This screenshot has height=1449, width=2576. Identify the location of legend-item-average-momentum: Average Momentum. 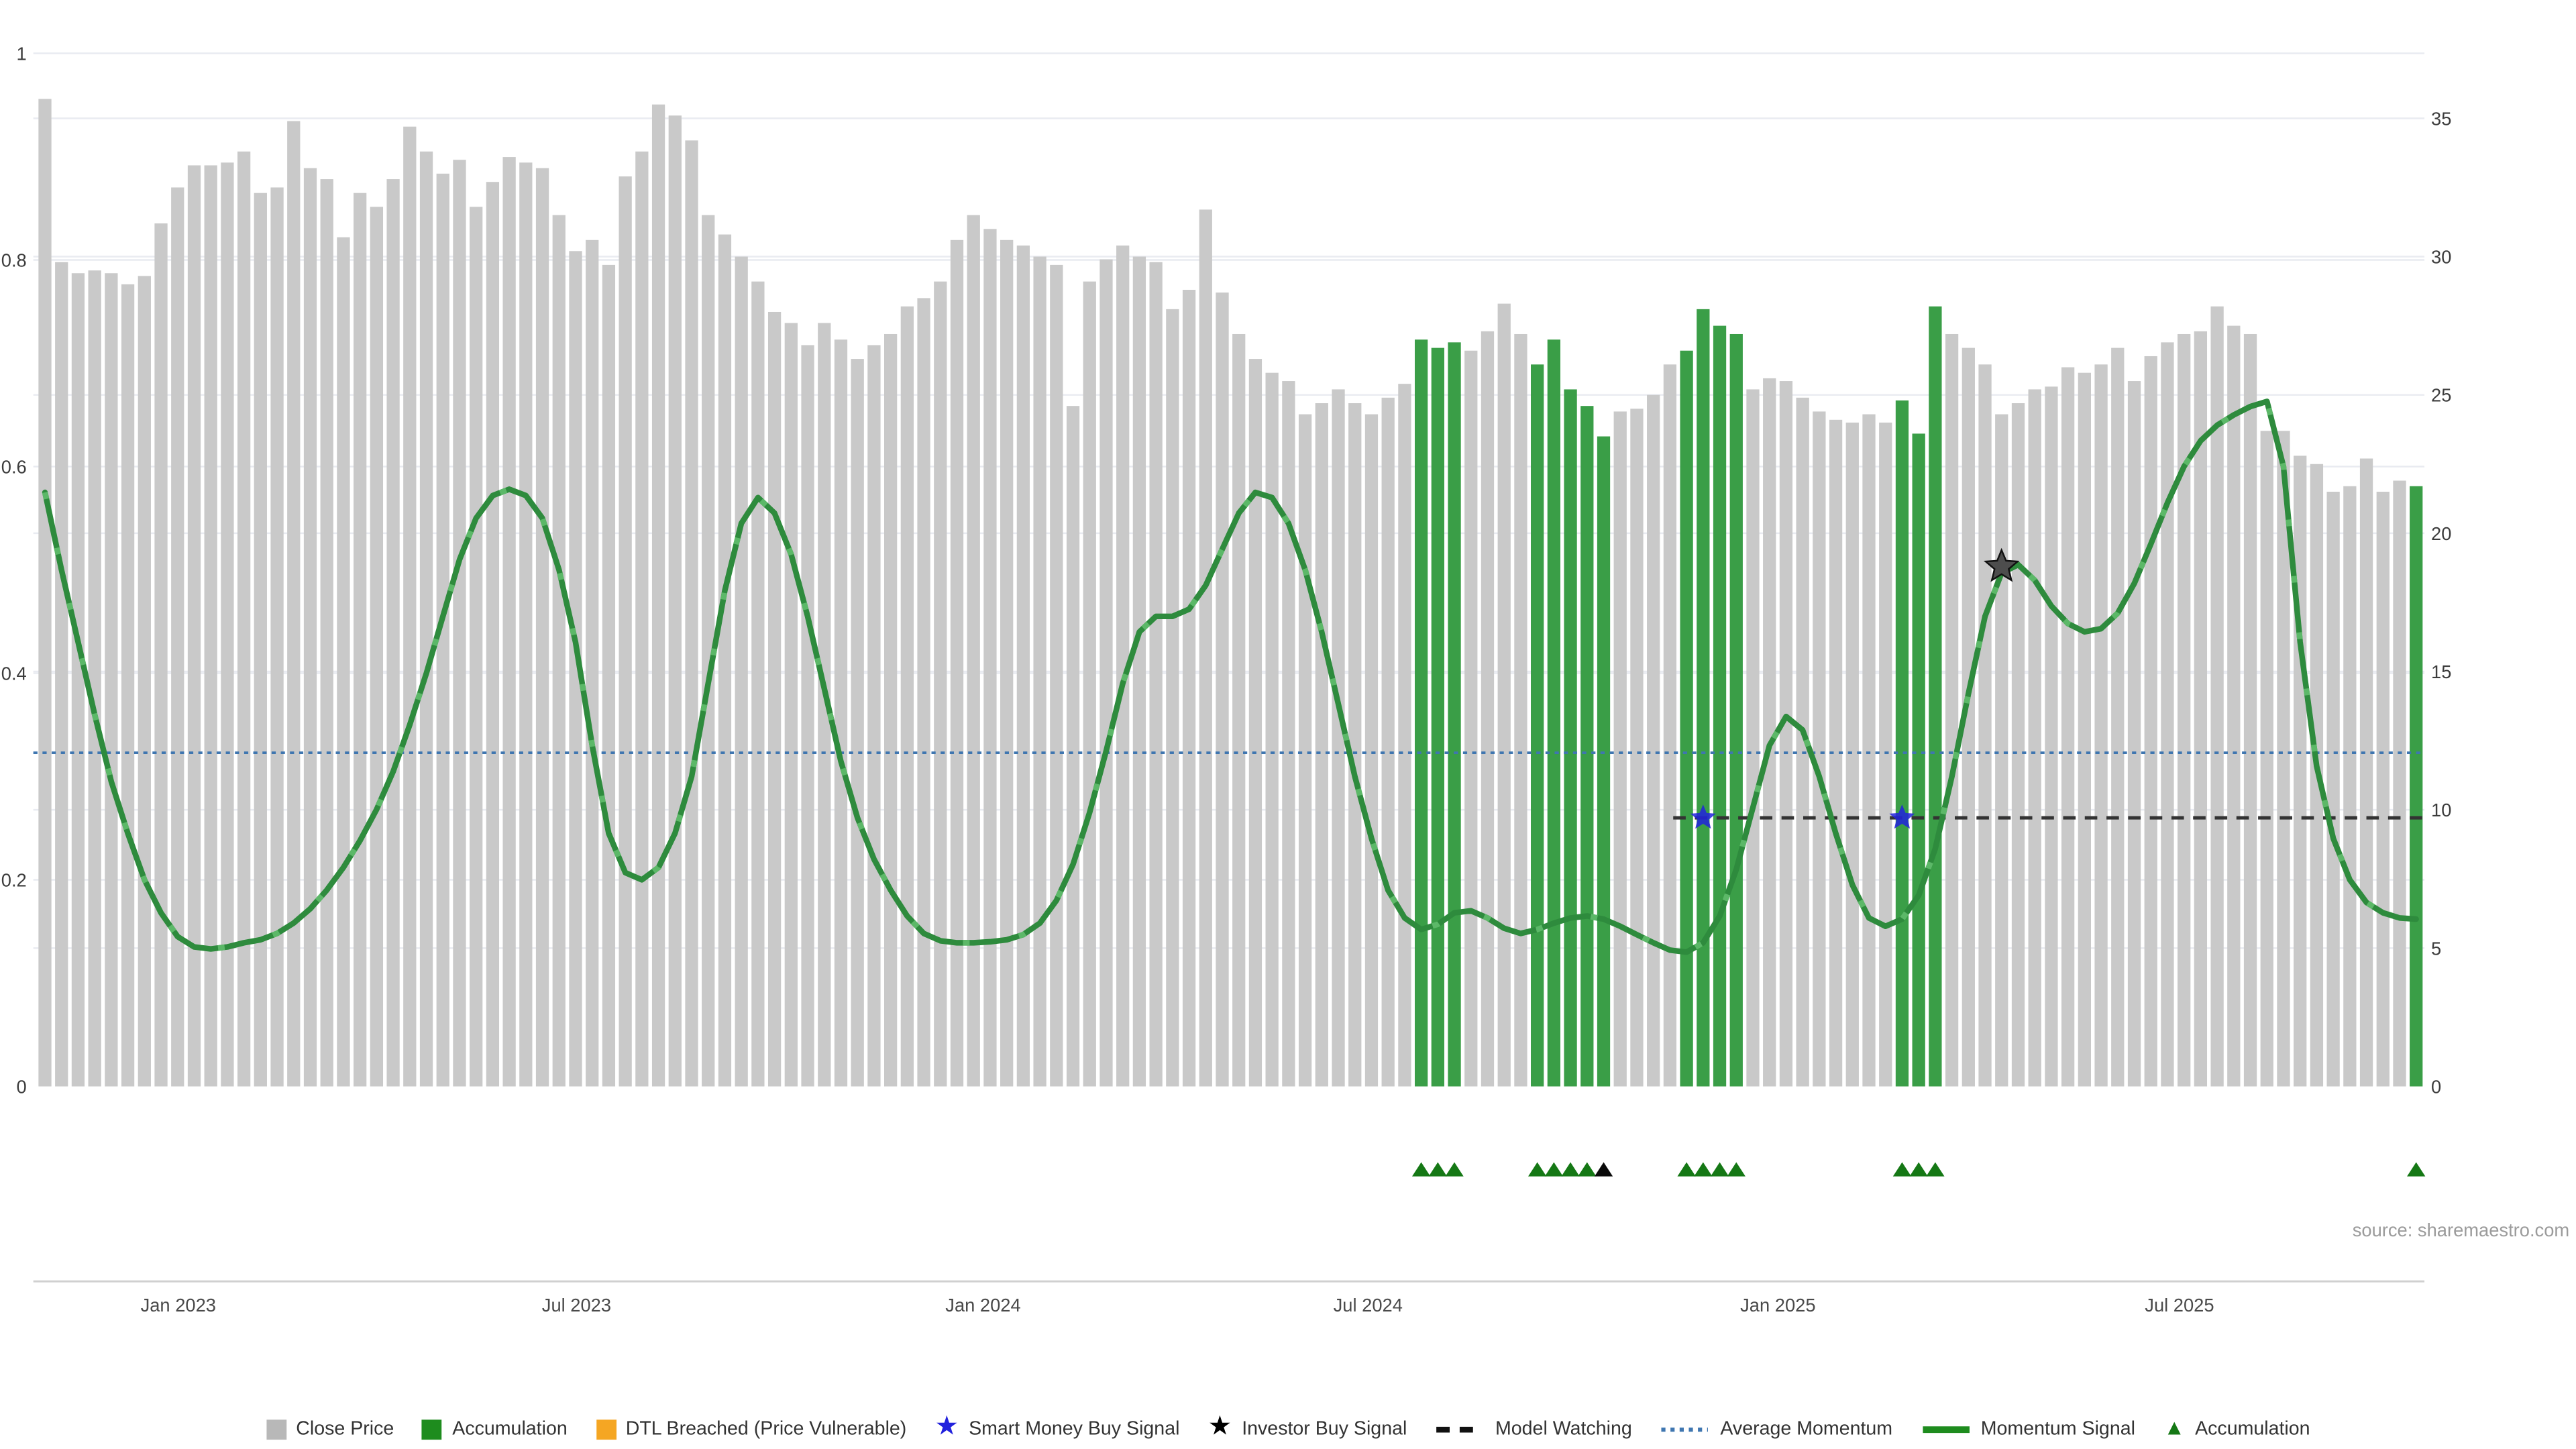
(1776, 1429).